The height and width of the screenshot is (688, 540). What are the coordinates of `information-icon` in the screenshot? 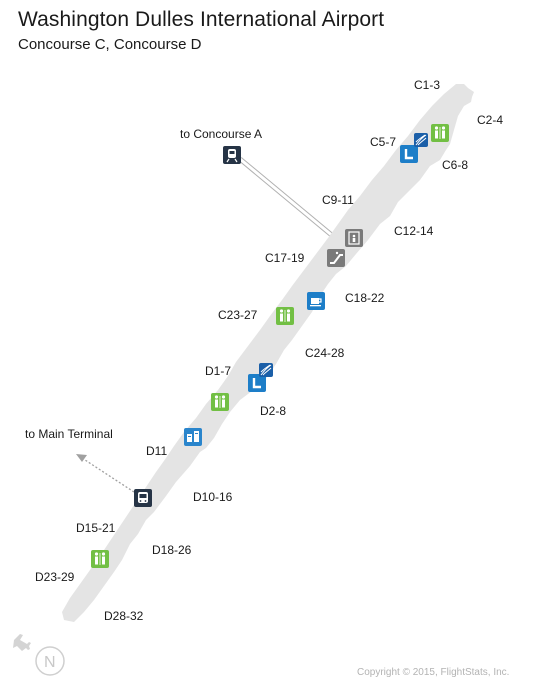 It's located at (193, 437).